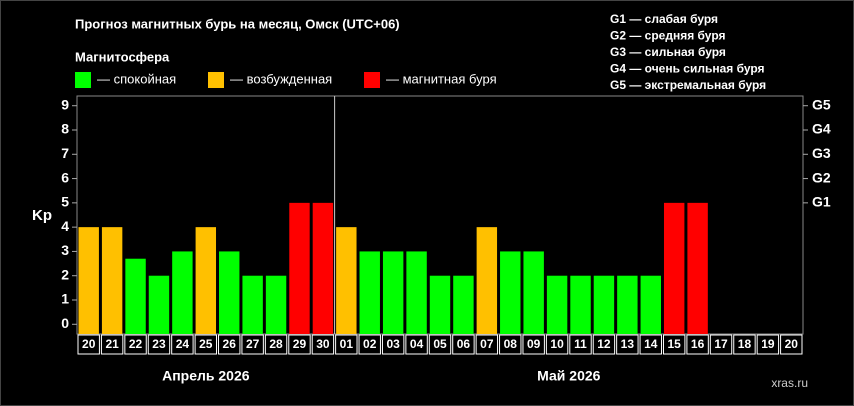 This screenshot has width=854, height=406. I want to click on x-tick-label: 03, so click(393, 344).